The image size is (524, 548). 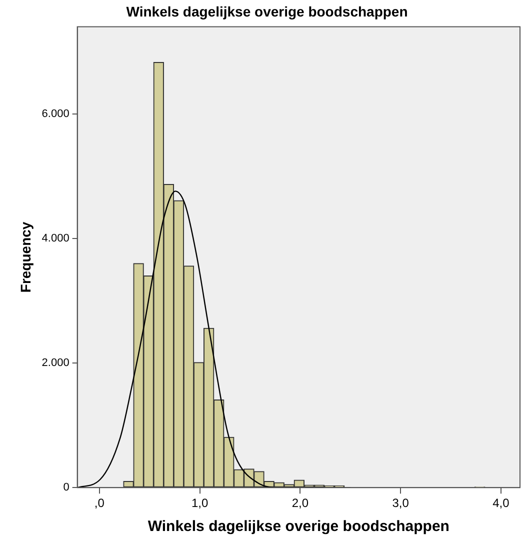 I want to click on x-axis-title: Winkels dagelijkse overige boodschappen, so click(x=299, y=527).